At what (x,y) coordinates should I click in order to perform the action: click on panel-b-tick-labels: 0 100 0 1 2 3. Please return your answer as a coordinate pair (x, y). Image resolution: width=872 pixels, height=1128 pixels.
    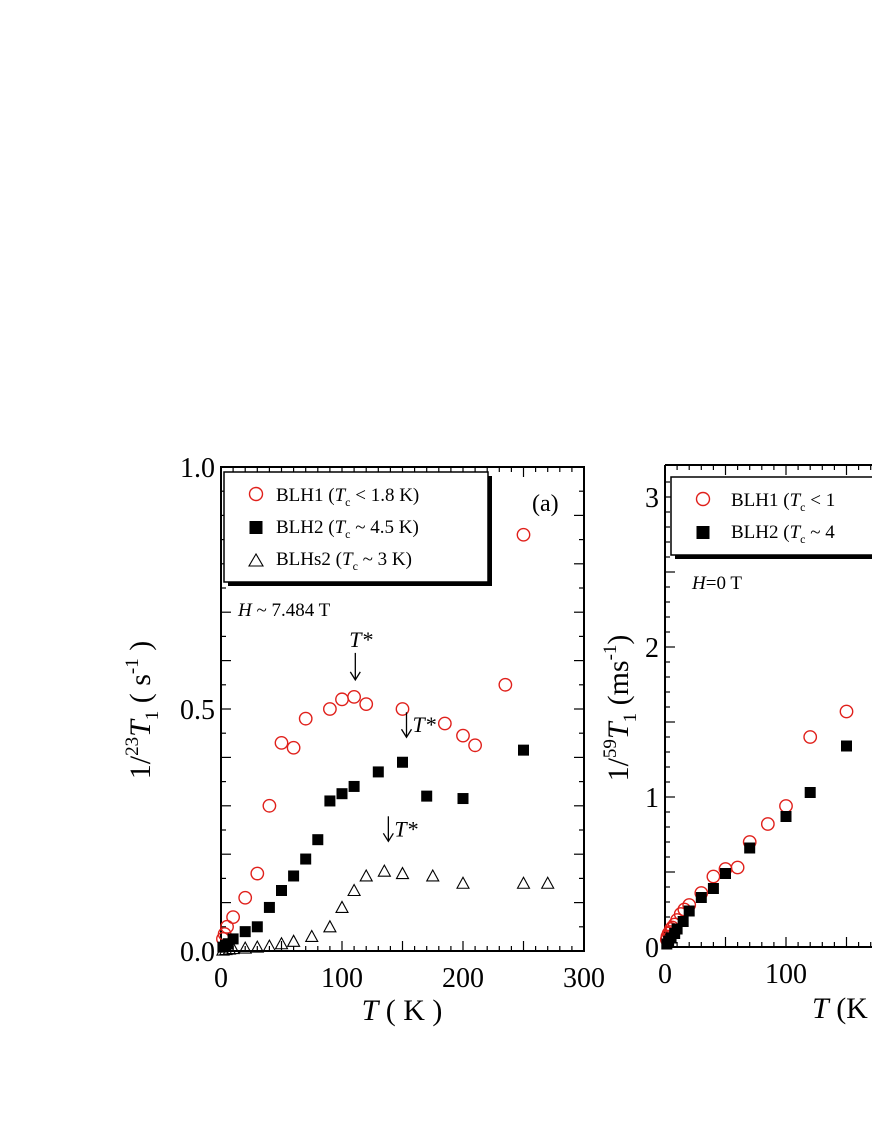
    Looking at the image, I should click on (726, 736).